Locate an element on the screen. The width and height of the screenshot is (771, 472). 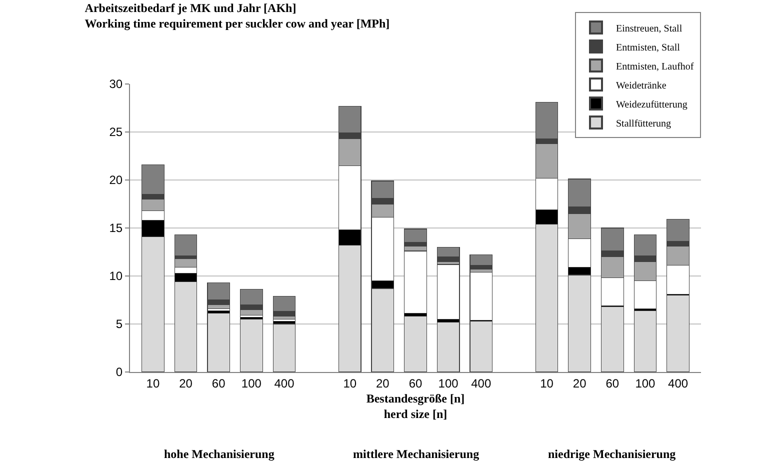
y-tick-label: 20 is located at coordinates (116, 180).